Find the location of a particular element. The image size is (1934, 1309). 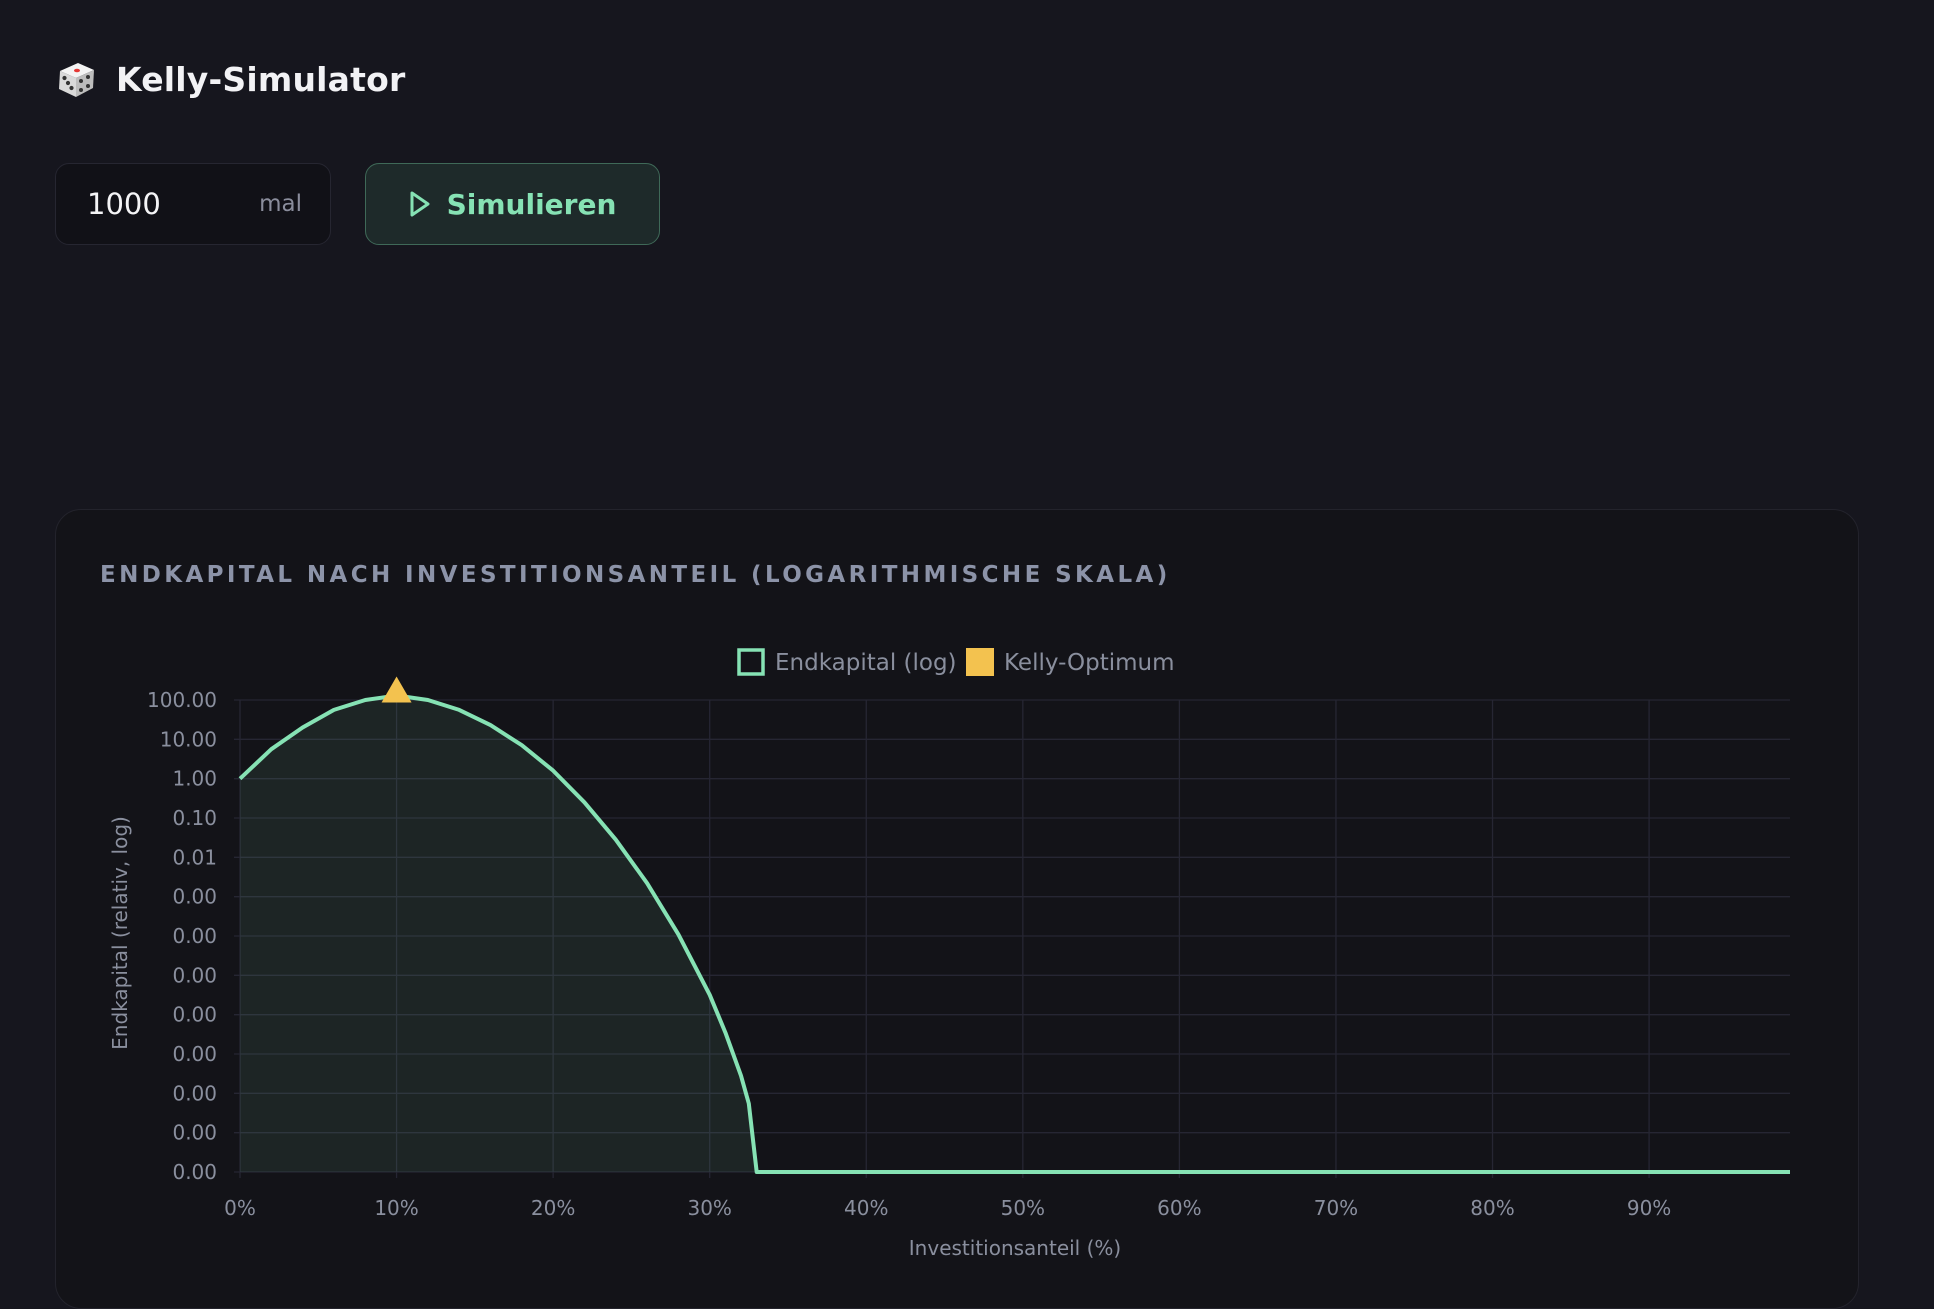

x-tick-label: 0% is located at coordinates (240, 1208).